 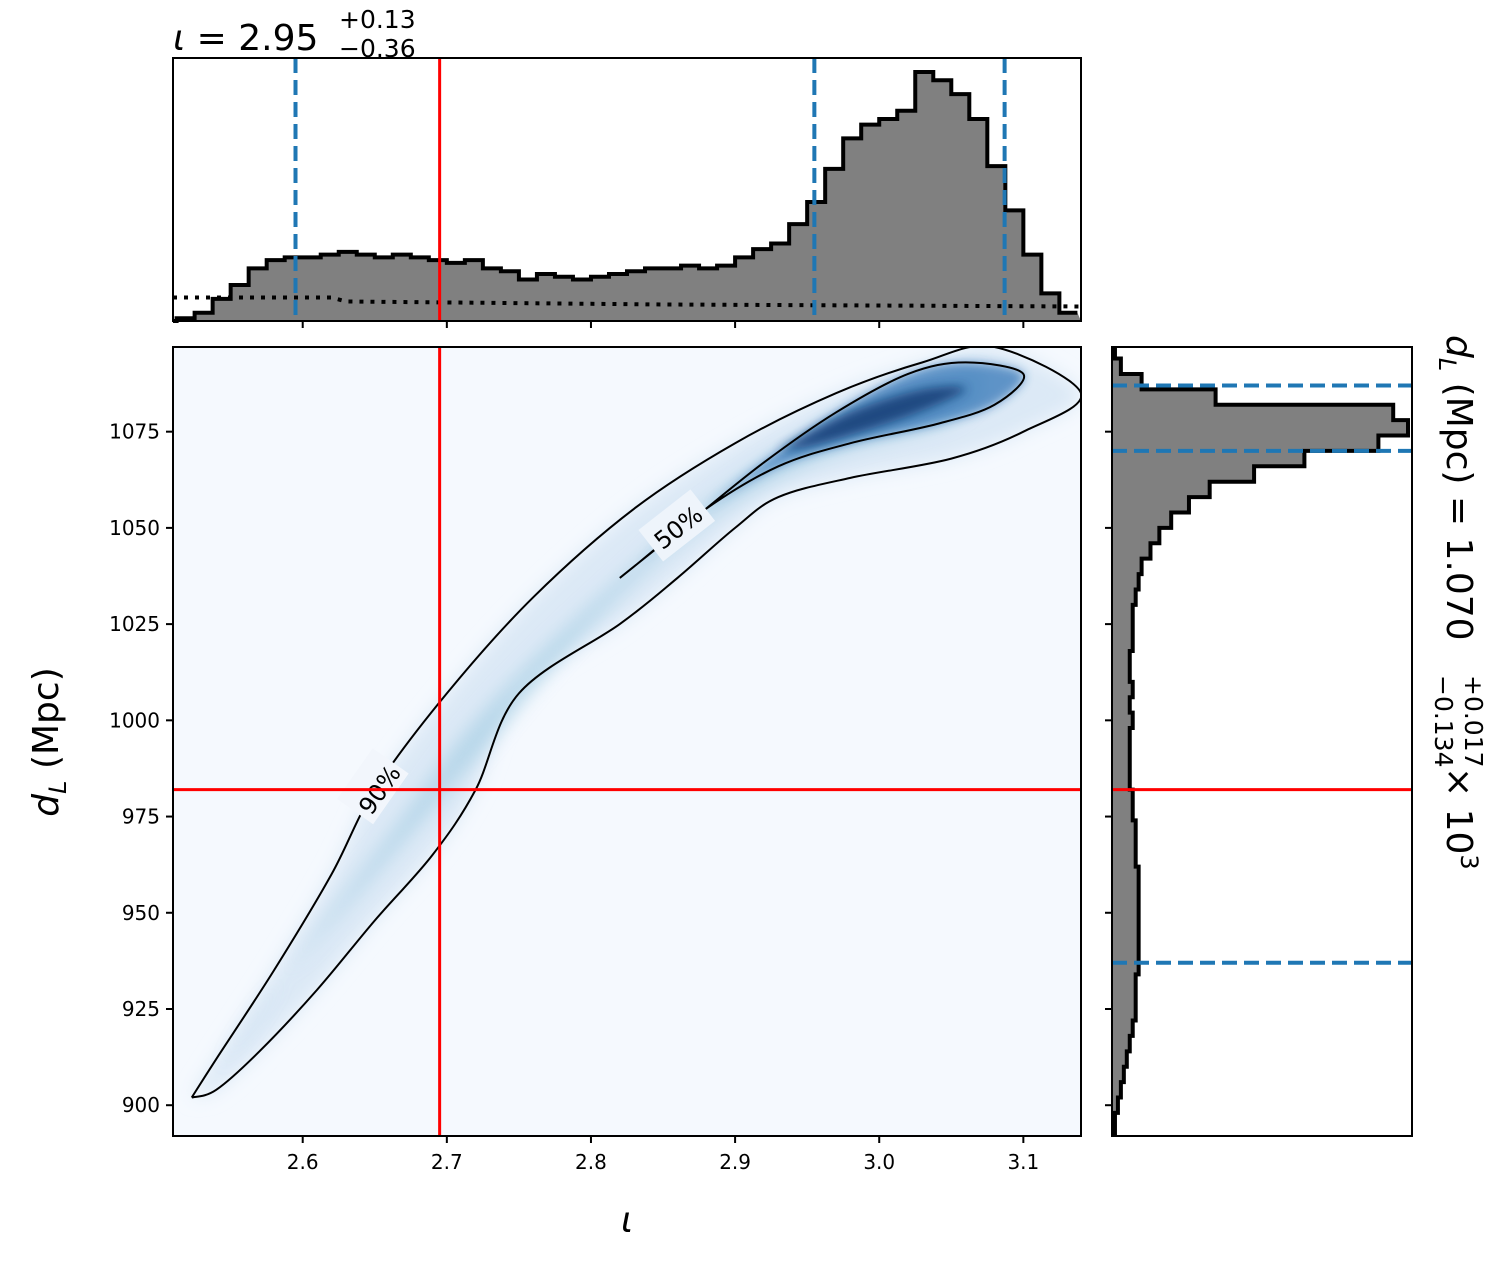 I want to click on dL-title: dL (Mpc) = 1.070 +0.017 −0.134 × 103, so click(x=1458, y=602).